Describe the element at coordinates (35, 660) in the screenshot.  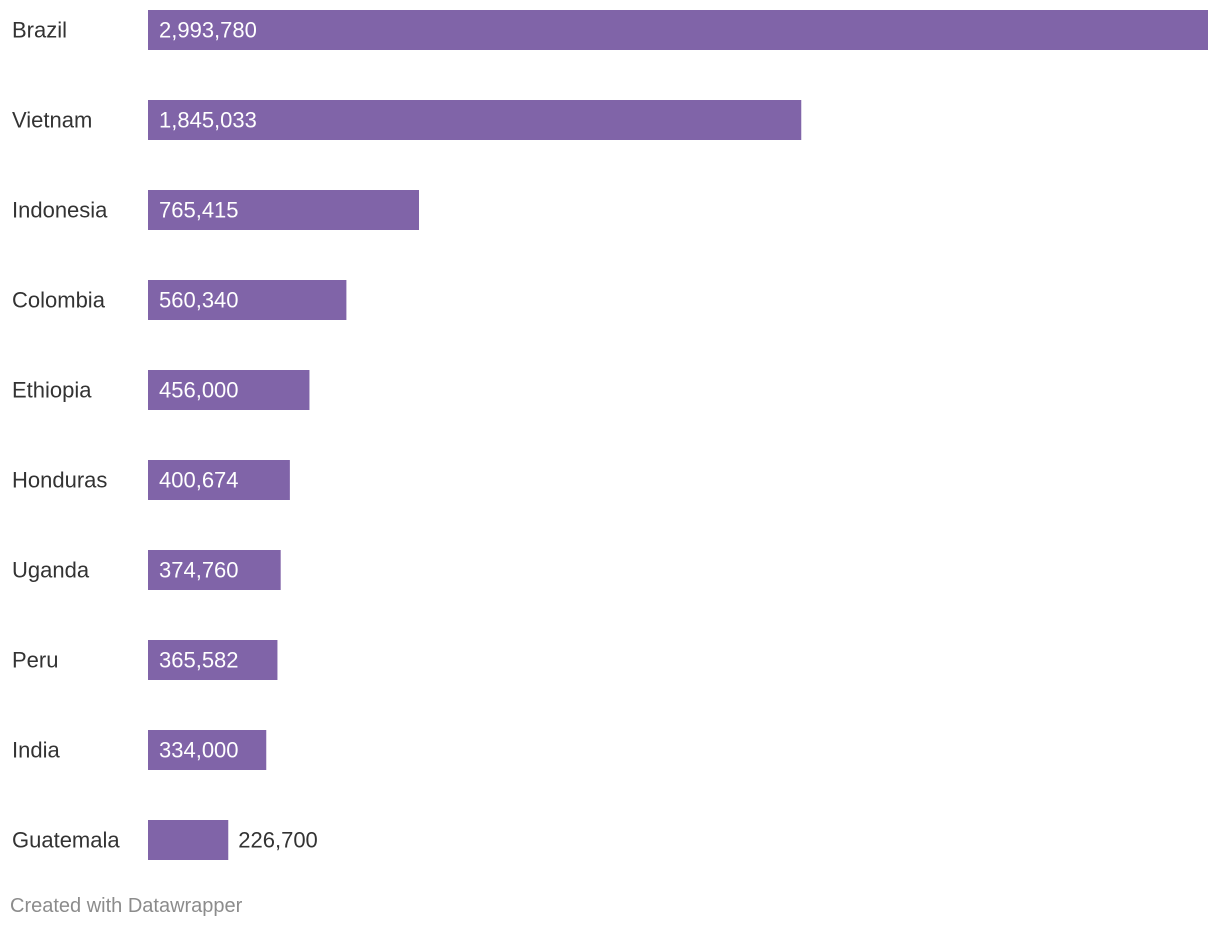
I see `category-label-peru: Peru` at that location.